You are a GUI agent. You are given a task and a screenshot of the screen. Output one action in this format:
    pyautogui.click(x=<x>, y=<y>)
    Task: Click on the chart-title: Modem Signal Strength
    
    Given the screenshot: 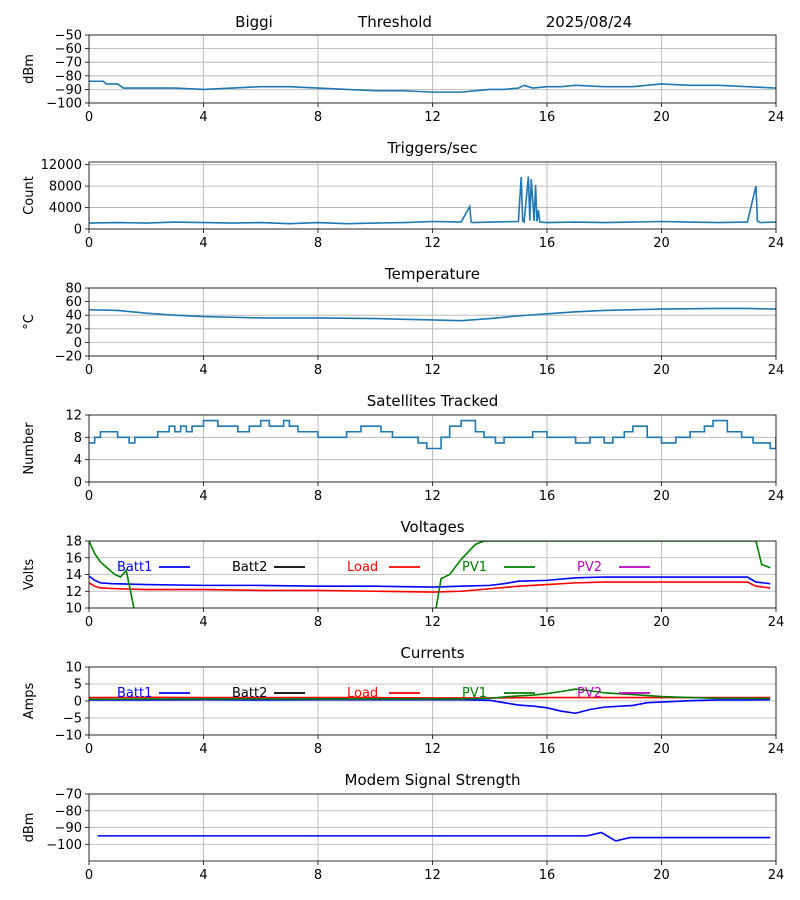 What is the action you would take?
    pyautogui.click(x=433, y=780)
    